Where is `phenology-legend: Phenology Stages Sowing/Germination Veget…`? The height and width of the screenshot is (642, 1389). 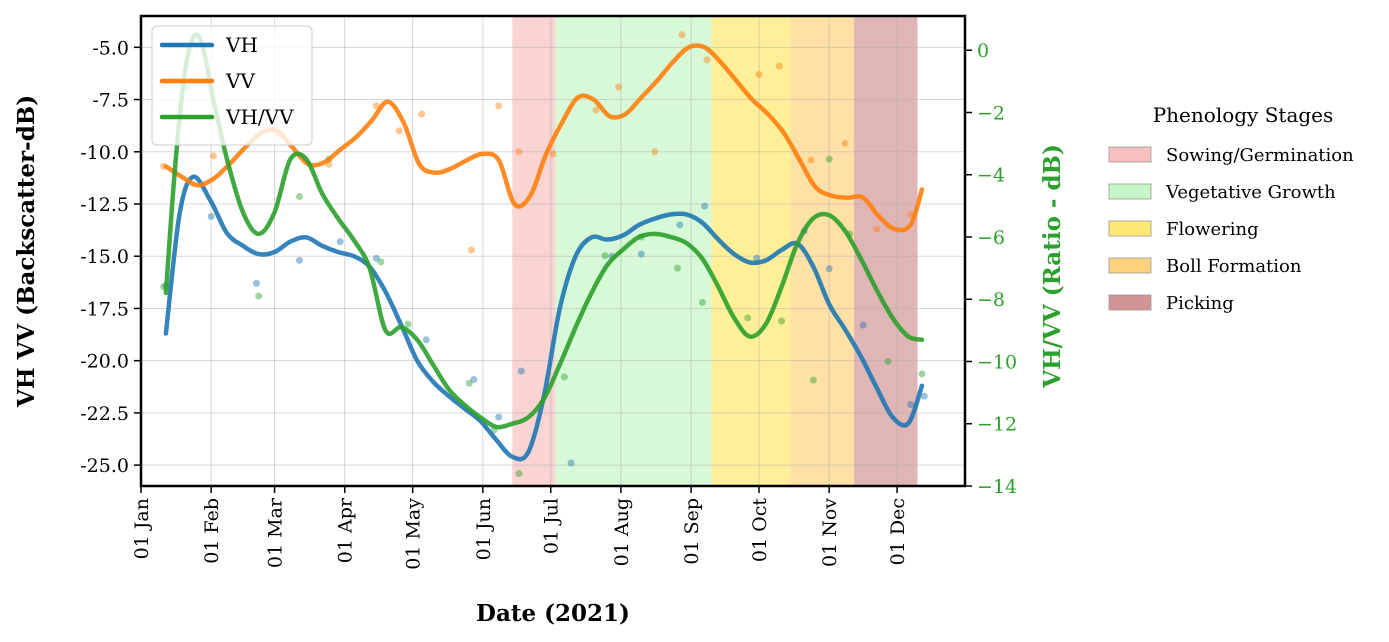
phenology-legend: Phenology Stages Sowing/Germination Veget… is located at coordinates (1231, 208).